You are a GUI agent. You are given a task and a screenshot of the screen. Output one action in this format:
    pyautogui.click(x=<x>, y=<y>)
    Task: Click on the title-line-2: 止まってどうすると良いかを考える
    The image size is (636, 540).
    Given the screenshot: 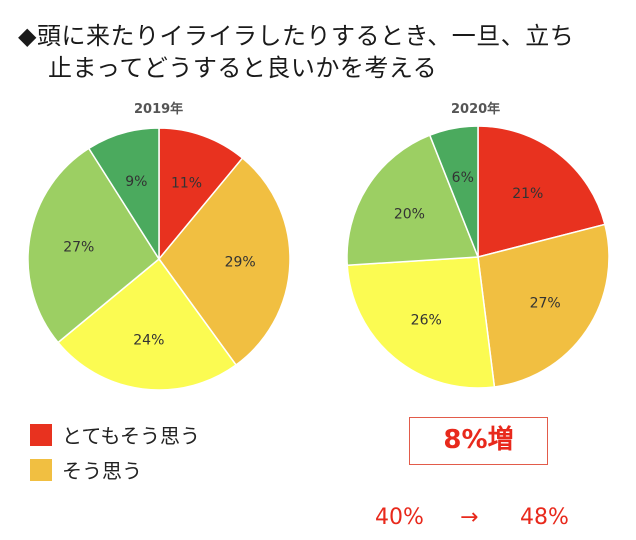 What is the action you would take?
    pyautogui.click(x=243, y=68)
    